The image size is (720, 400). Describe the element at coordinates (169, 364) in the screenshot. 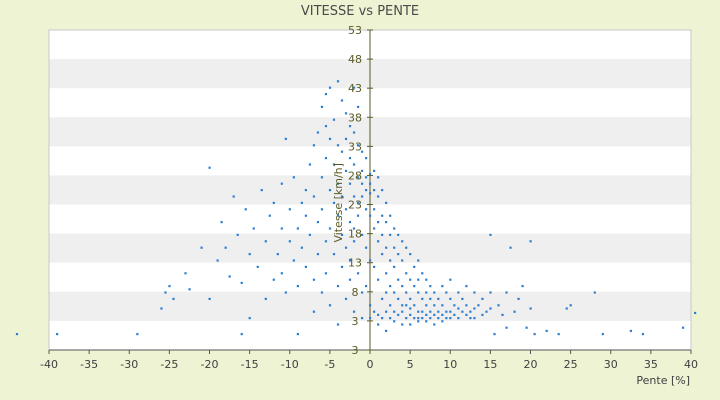

I see `x-tick-label: -25` at that location.